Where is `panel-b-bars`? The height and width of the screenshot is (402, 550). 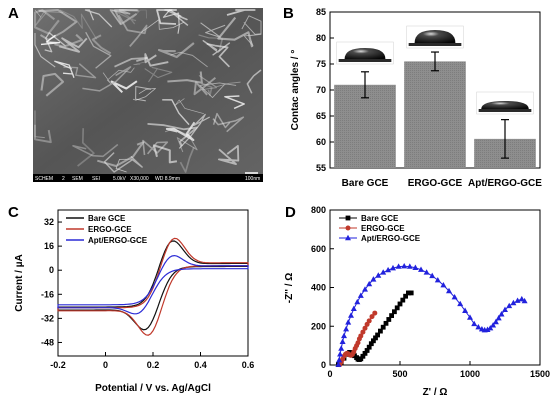
panel-b-bars is located at coordinates (435, 109).